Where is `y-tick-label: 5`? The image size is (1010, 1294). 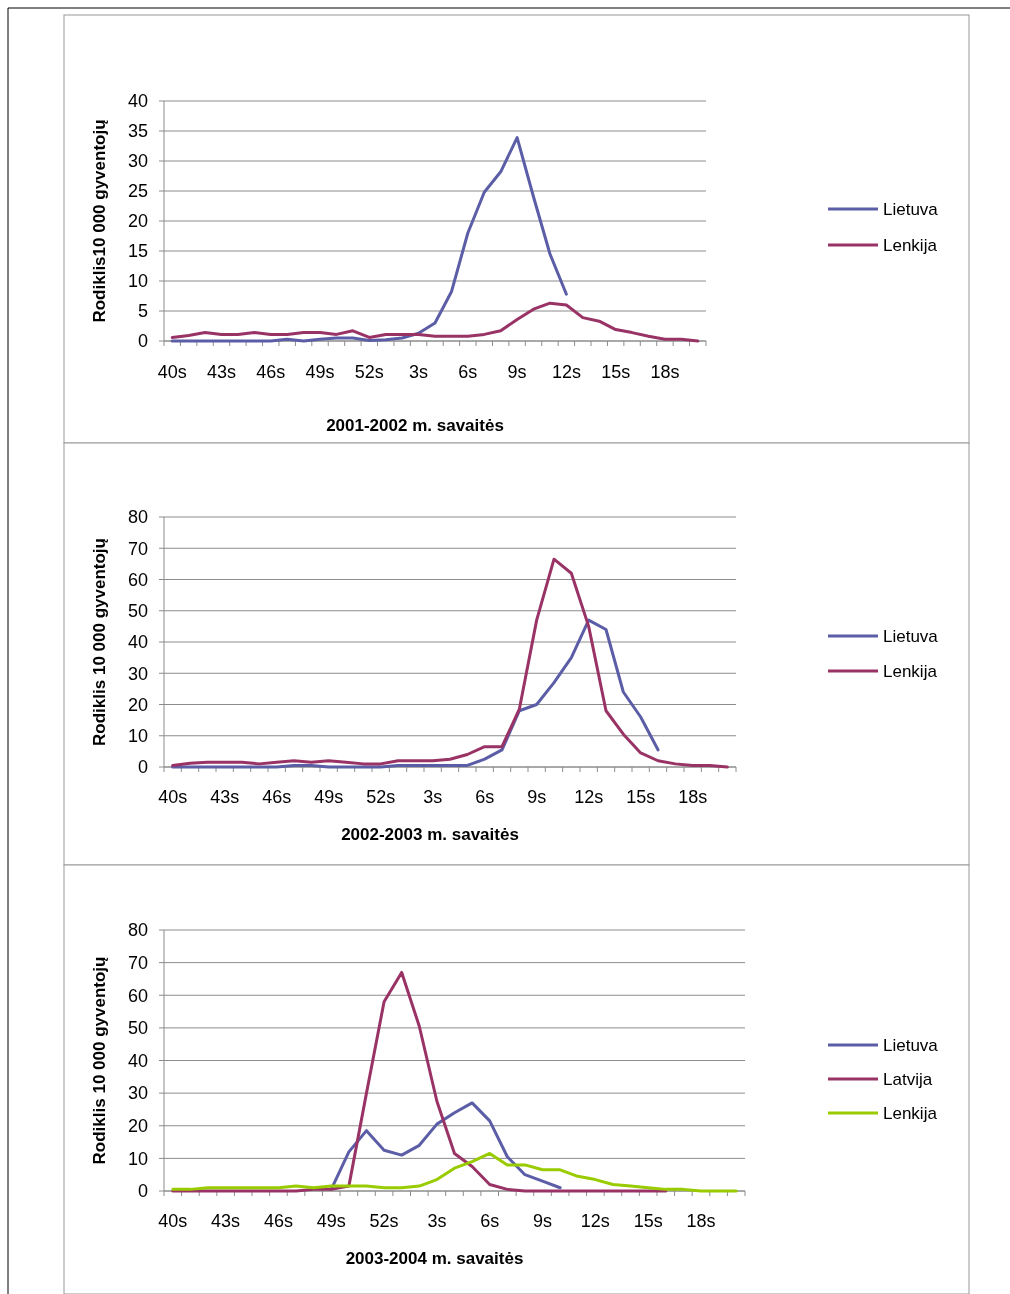 y-tick-label: 5 is located at coordinates (142, 311).